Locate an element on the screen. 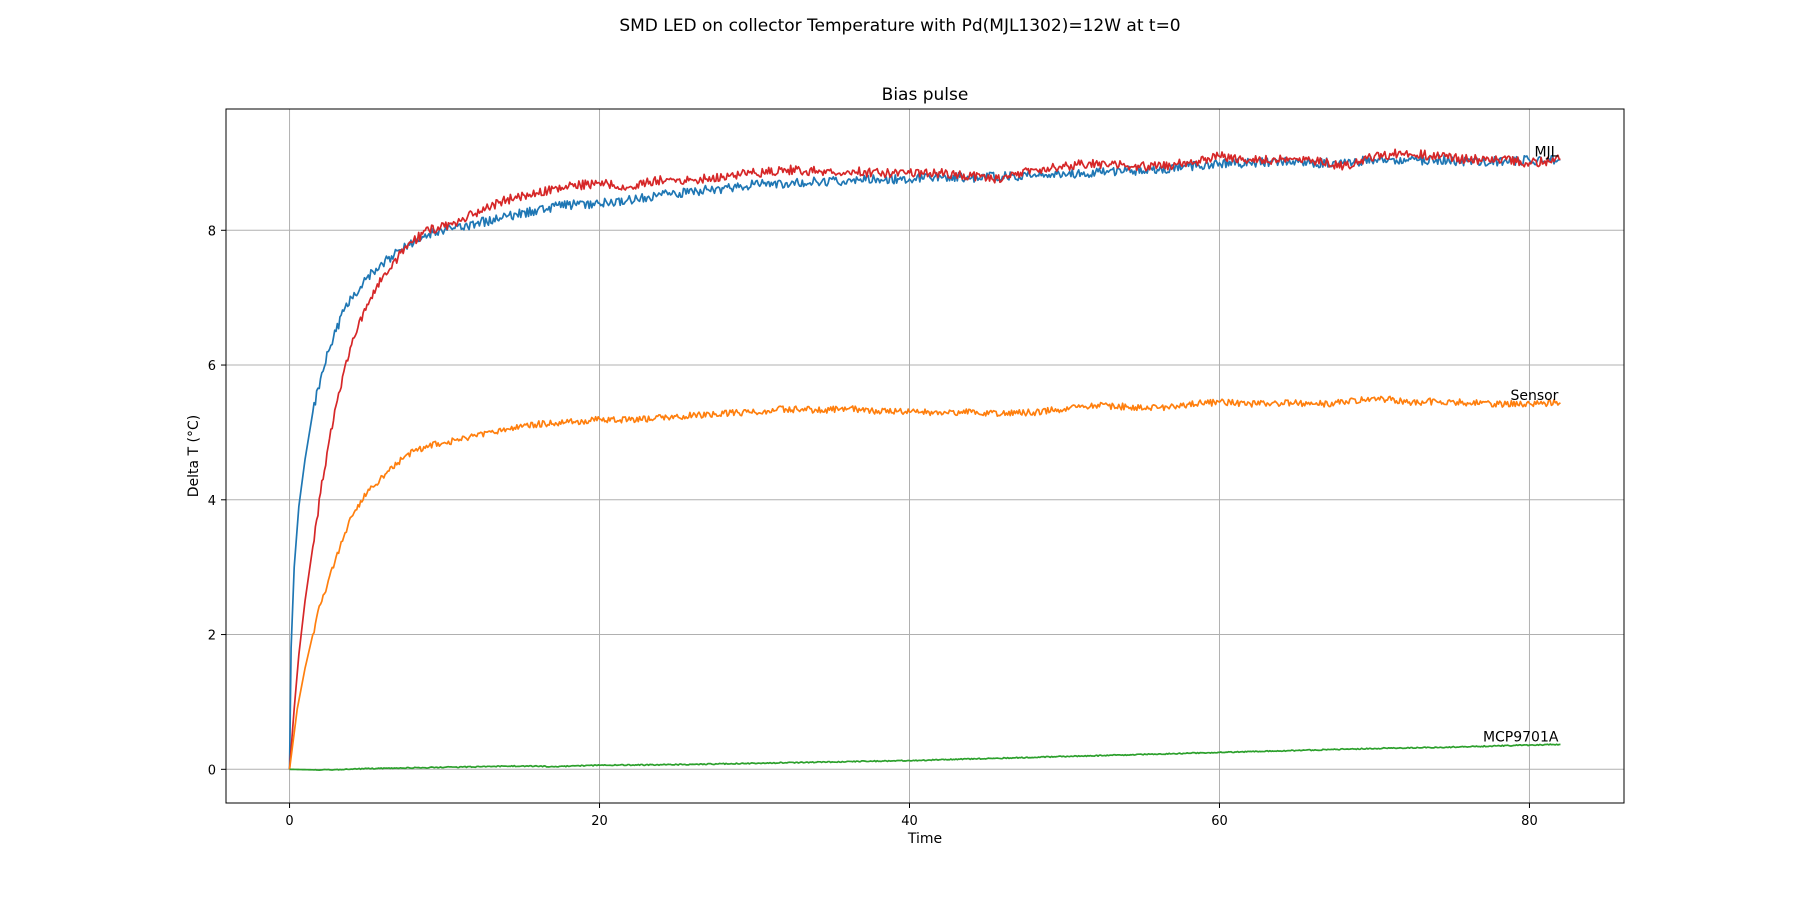 The width and height of the screenshot is (1800, 900). series-annotation: MCP9701A is located at coordinates (1521, 737).